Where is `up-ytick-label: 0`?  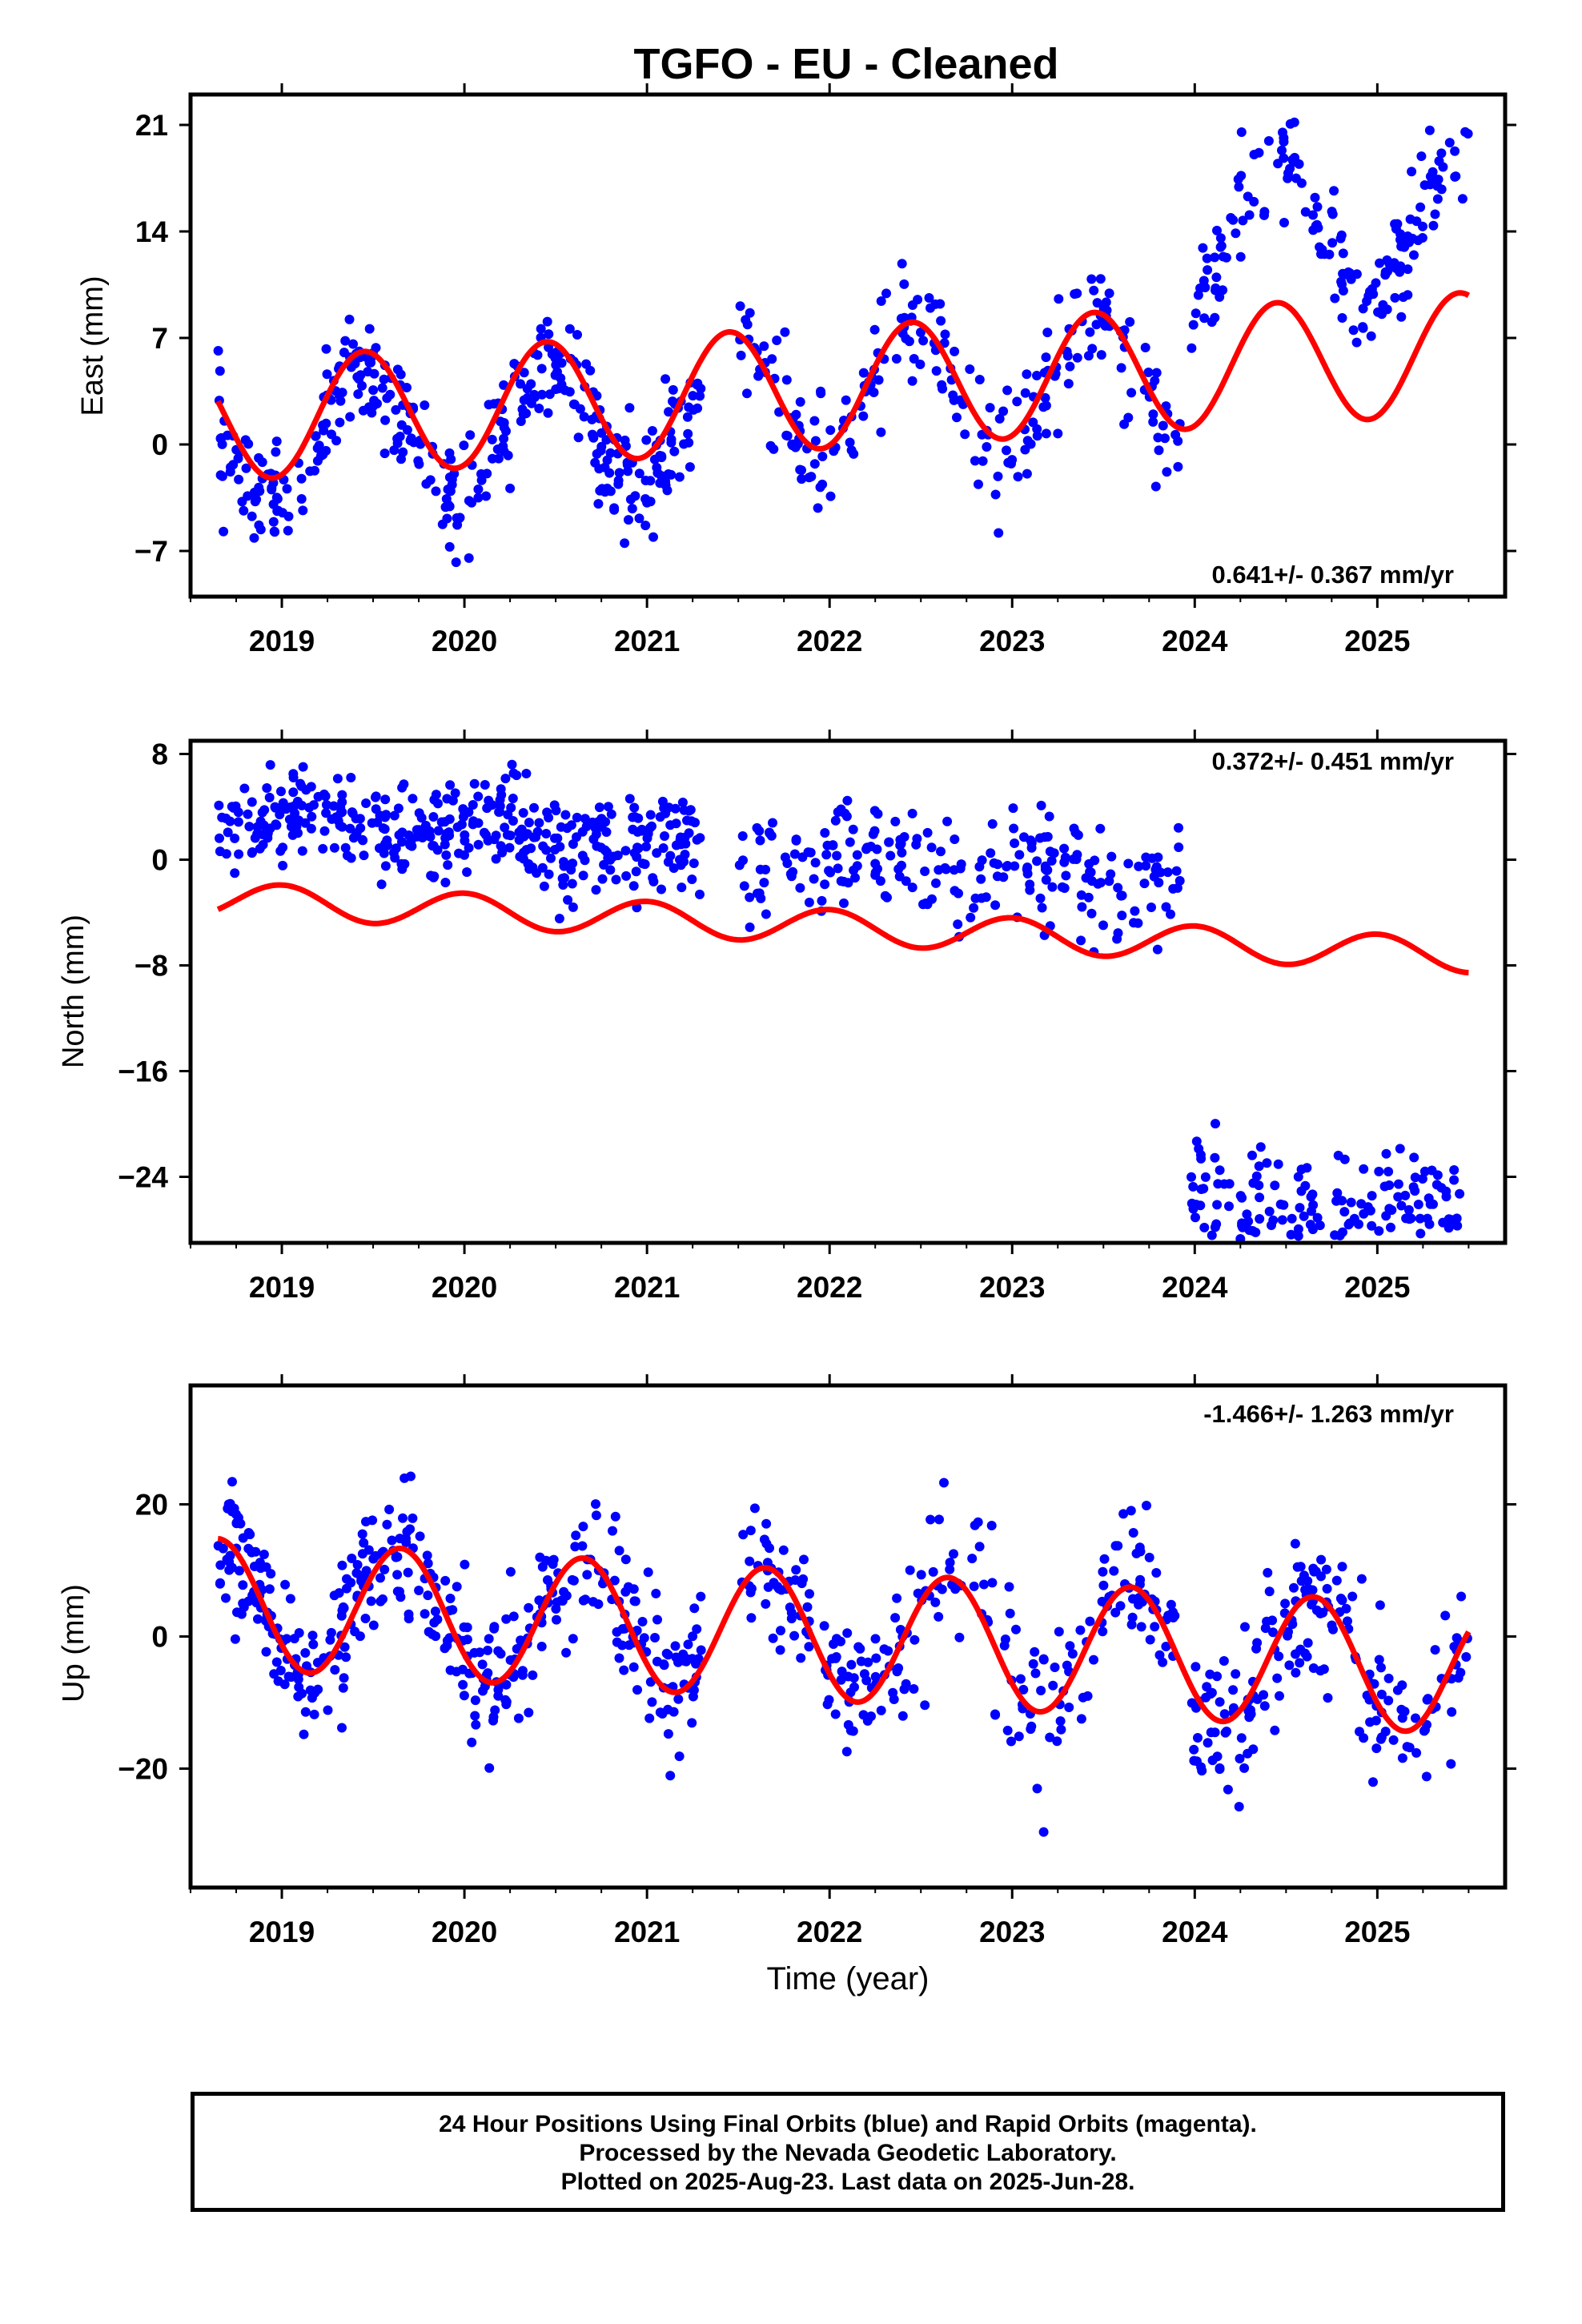 up-ytick-label: 0 is located at coordinates (159, 1637).